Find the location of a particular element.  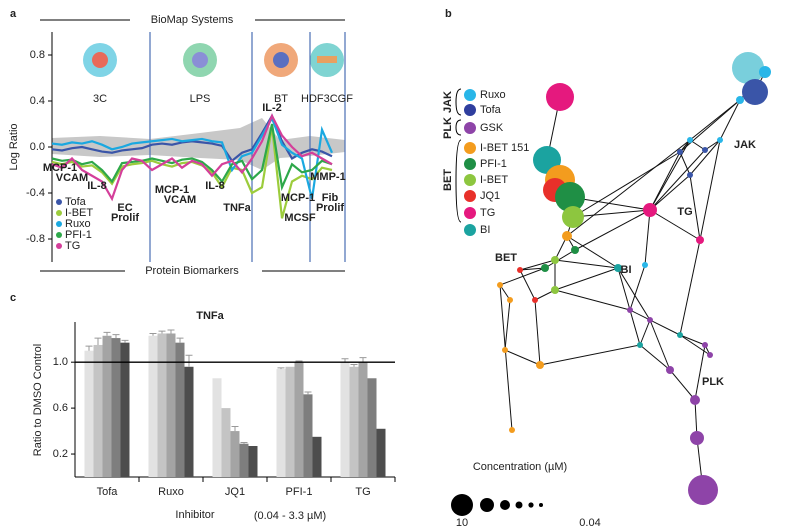

legend-label: TG is located at coordinates (487, 213).